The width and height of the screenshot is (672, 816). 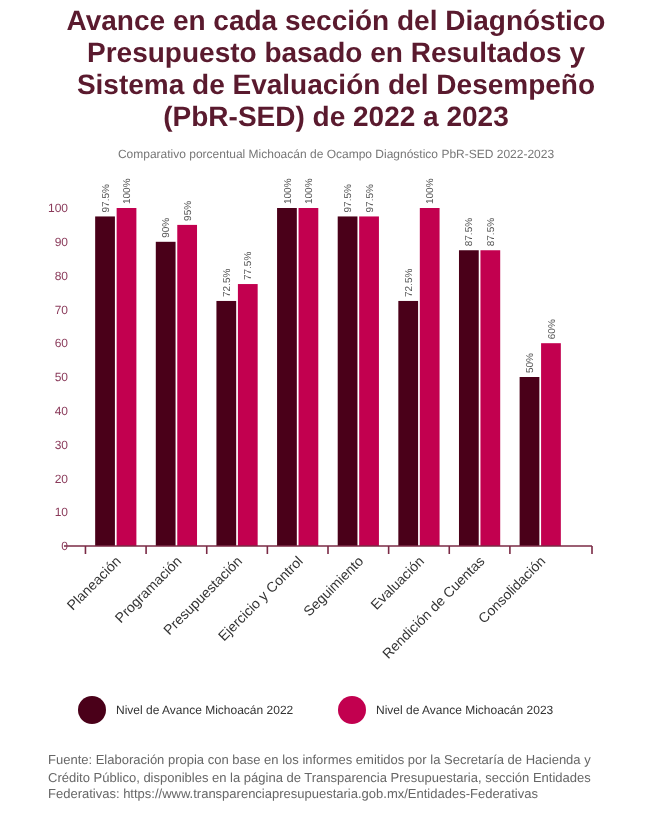 What do you see at coordinates (336, 67) in the screenshot?
I see `chart-title: Avance en cada sección del Diagnóstico Presupuesto basado en Resultados y Sistema de Evaluación del Desempeño (PbR-SED) de 2022 a 2023` at bounding box center [336, 67].